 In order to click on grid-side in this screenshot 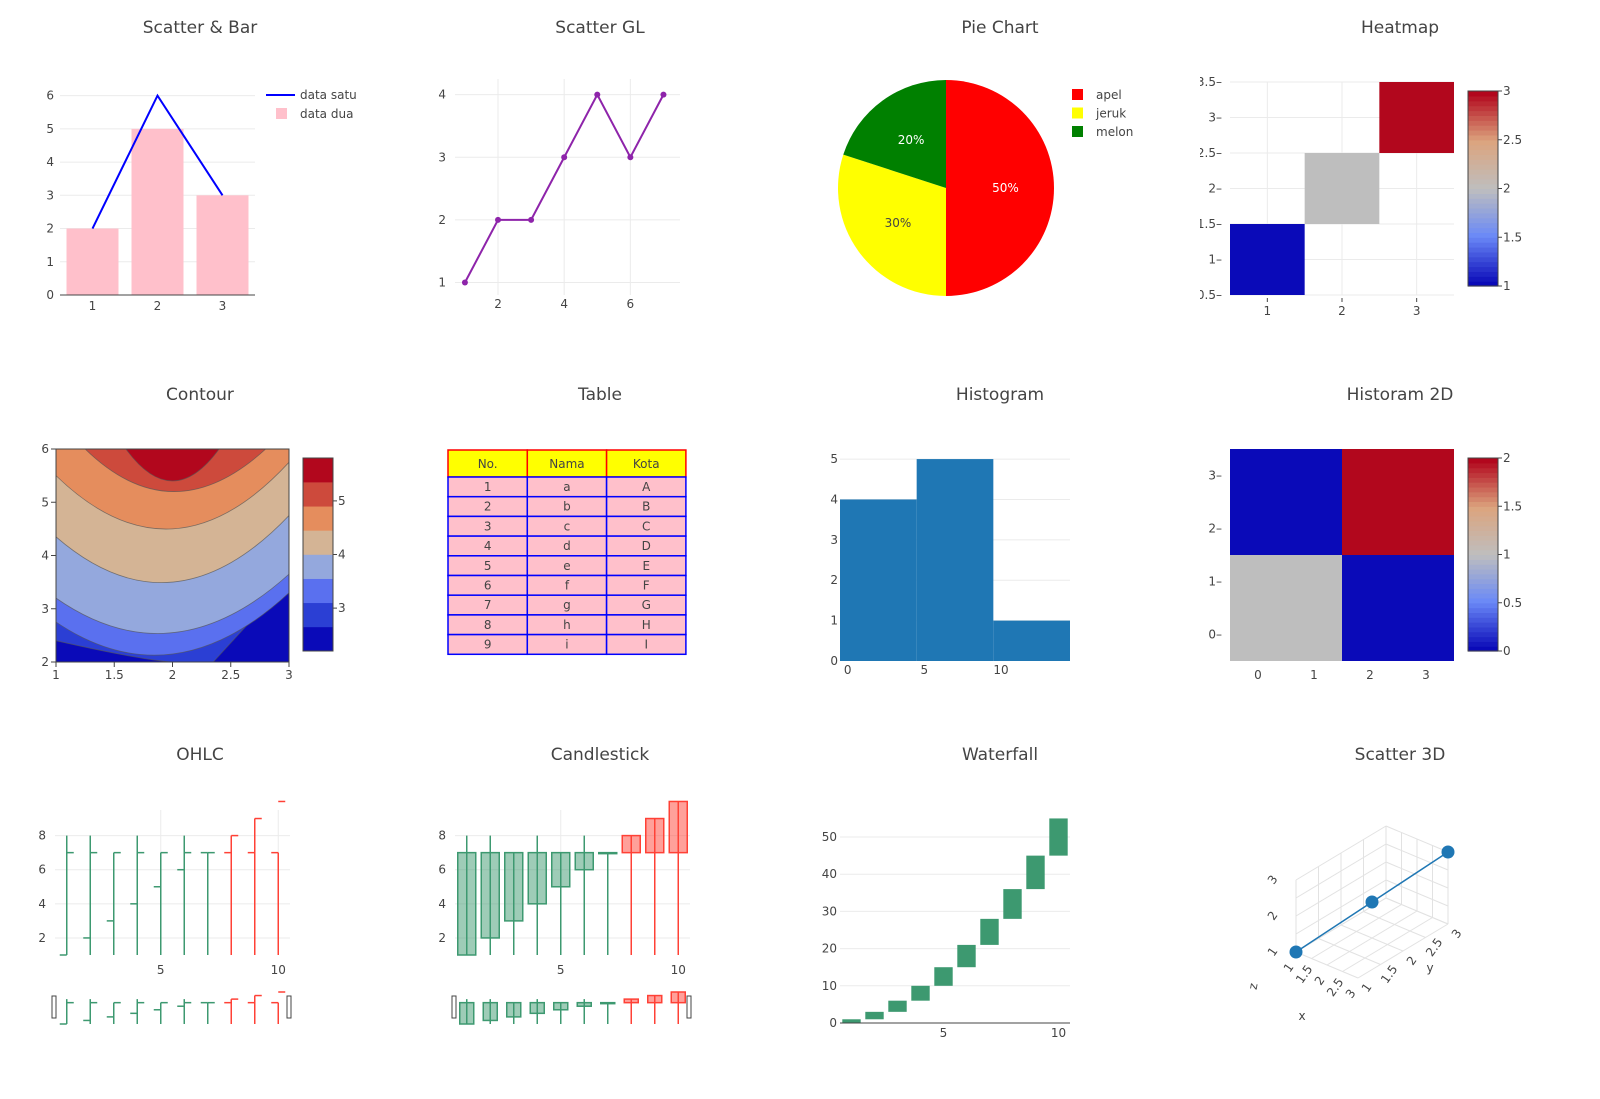, I will do `click(1417, 839)`.